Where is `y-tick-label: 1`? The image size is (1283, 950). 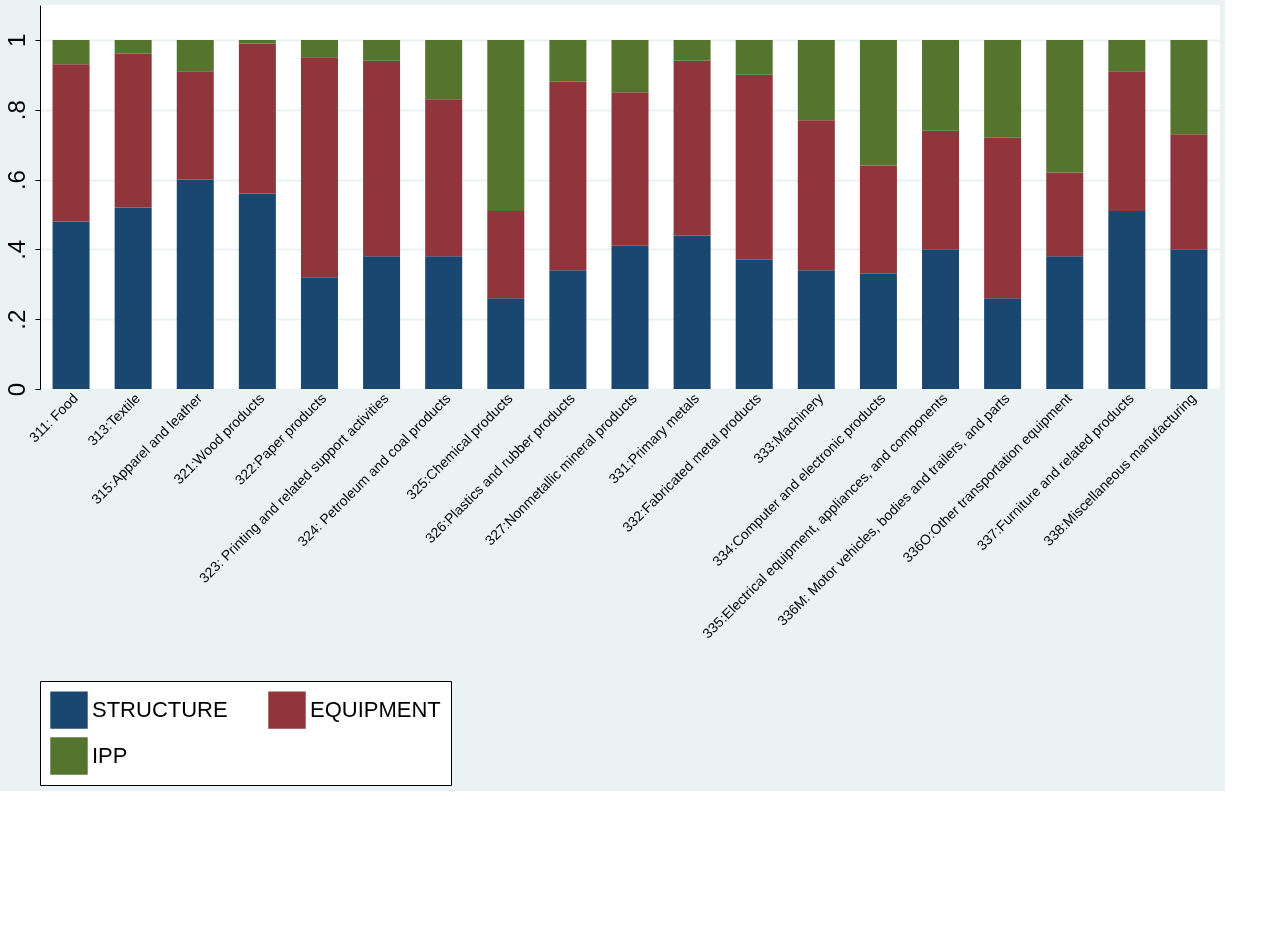 y-tick-label: 1 is located at coordinates (16, 40).